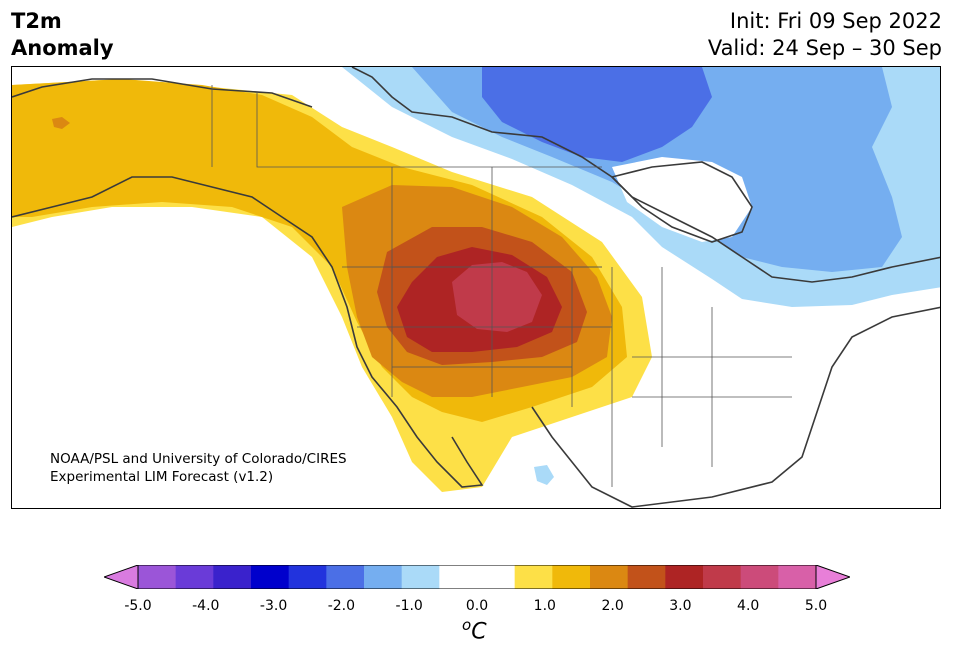 This screenshot has width=953, height=656. I want to click on colorbar, so click(477, 577).